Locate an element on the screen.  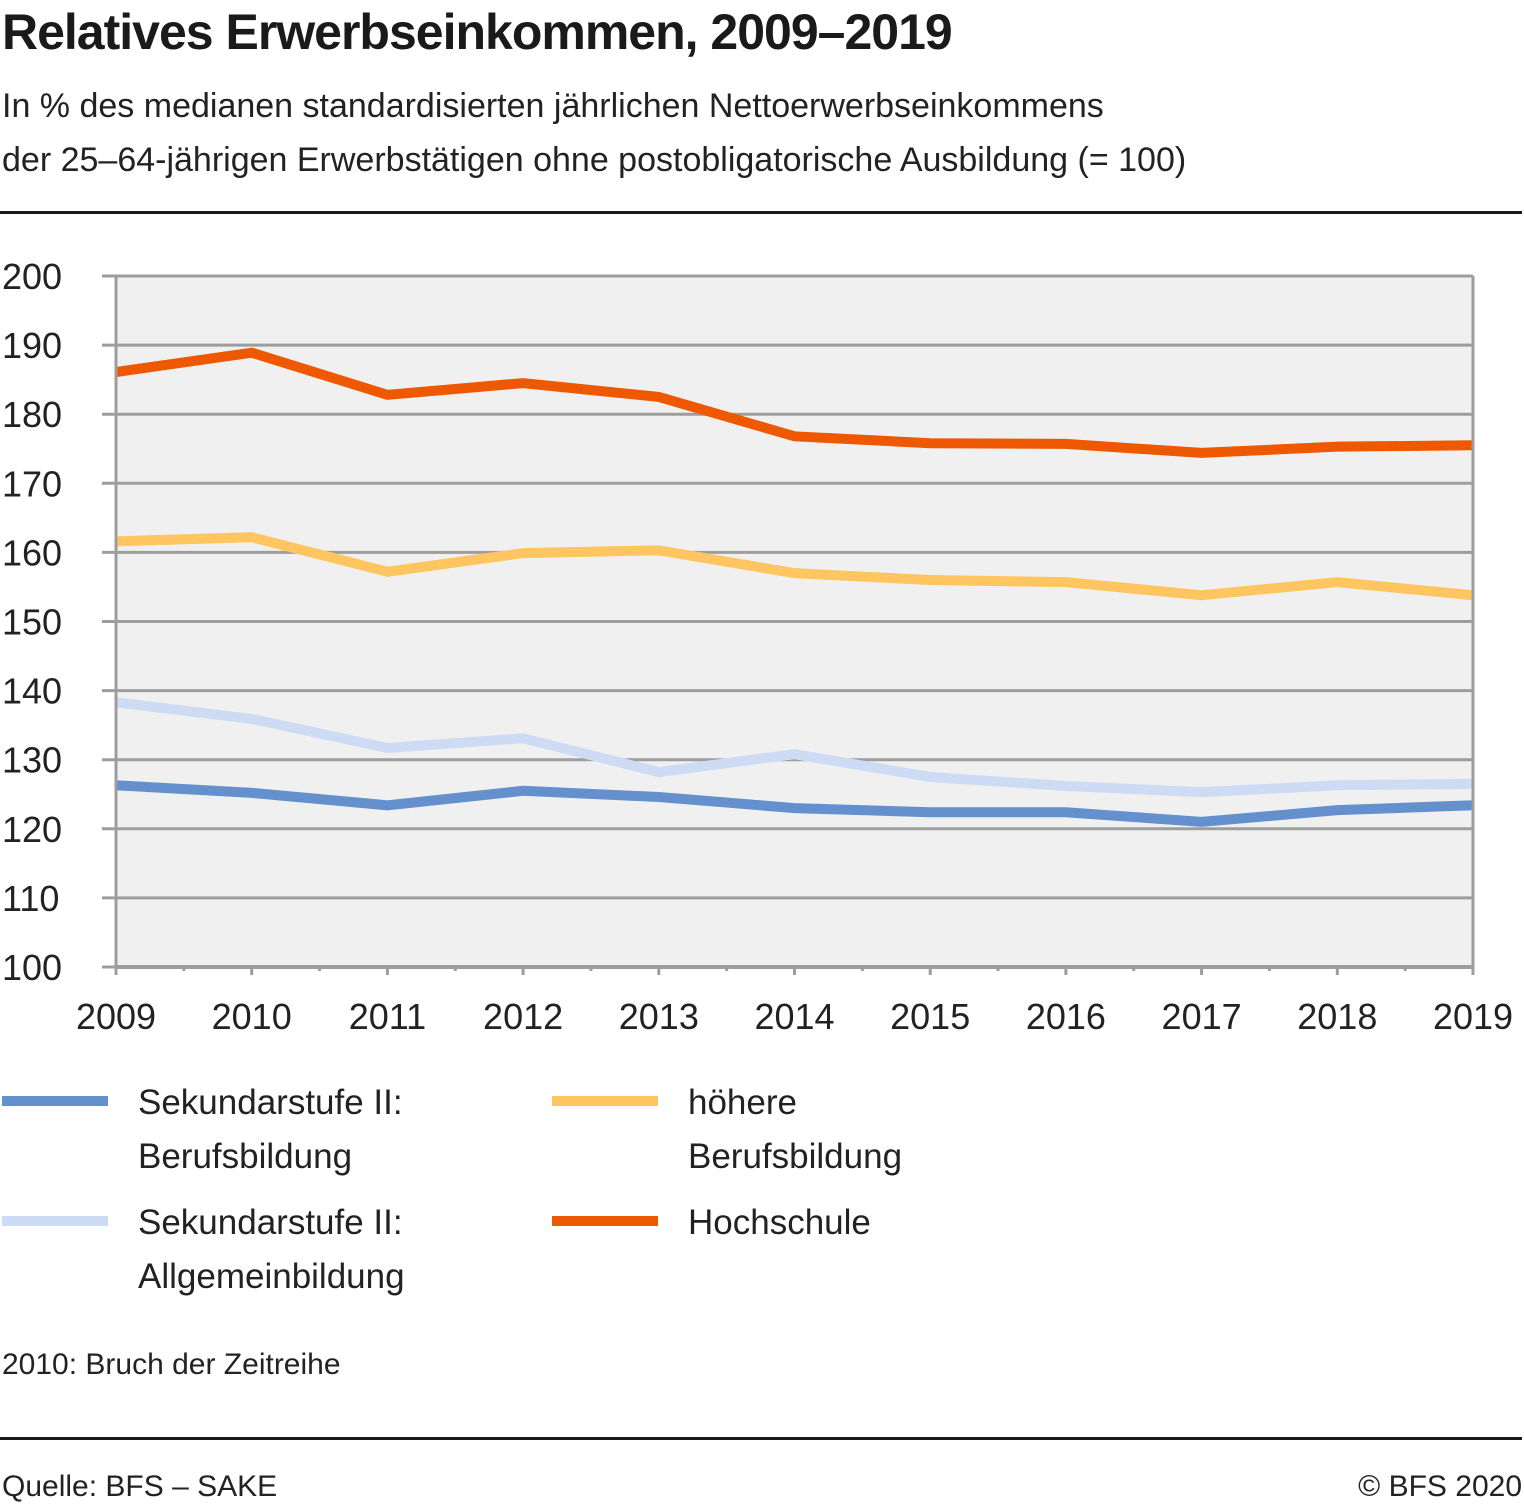
chart-title: Relatives Erwerbseinkommen, 2009–2019 is located at coordinates (477, 32).